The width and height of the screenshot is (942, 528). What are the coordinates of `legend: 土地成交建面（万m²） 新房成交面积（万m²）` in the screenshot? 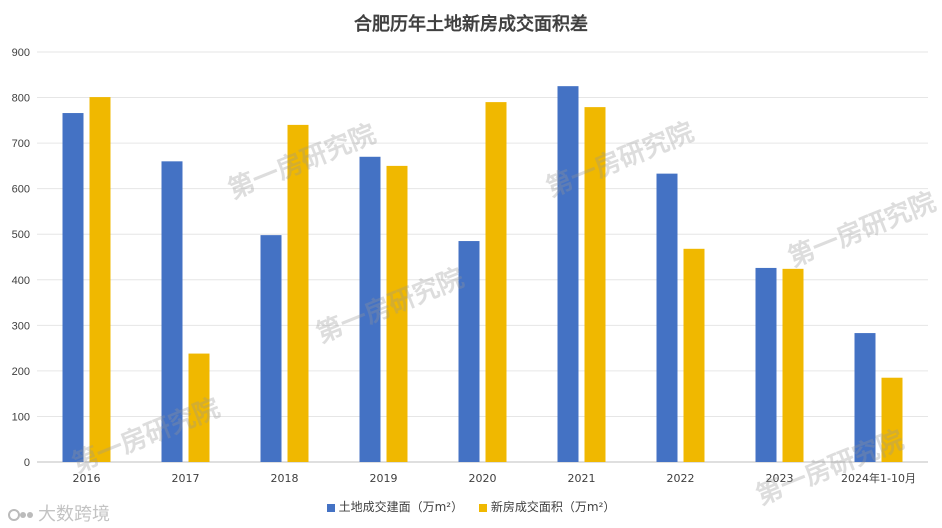 It's located at (471, 506).